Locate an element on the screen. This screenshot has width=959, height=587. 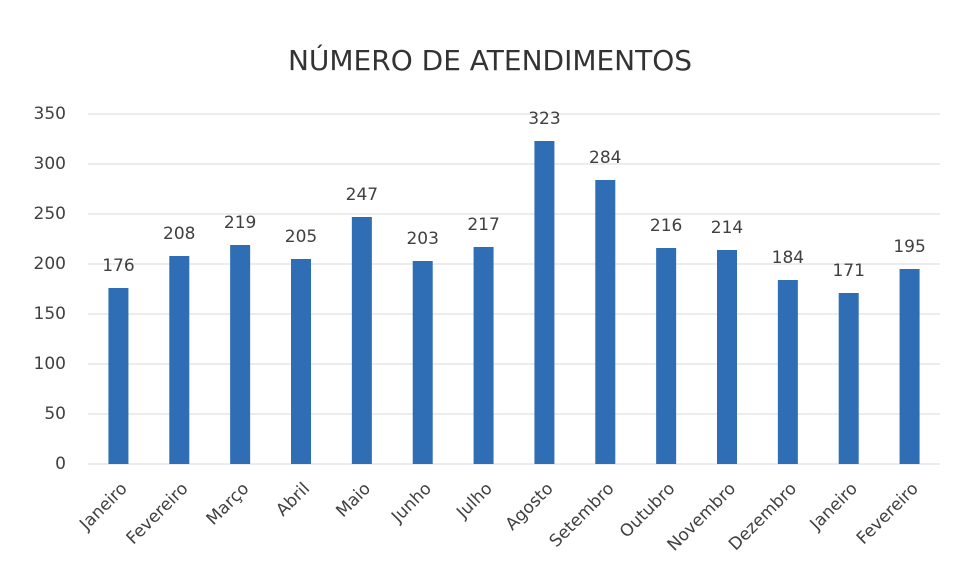
data-label: 205 is located at coordinates (301, 237).